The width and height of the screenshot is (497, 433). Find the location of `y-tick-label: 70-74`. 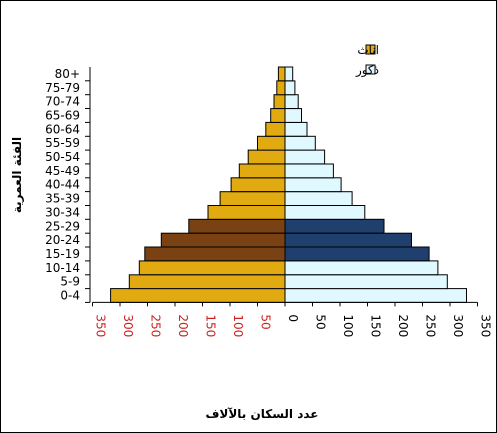

y-tick-label: 70-74 is located at coordinates (62, 102).